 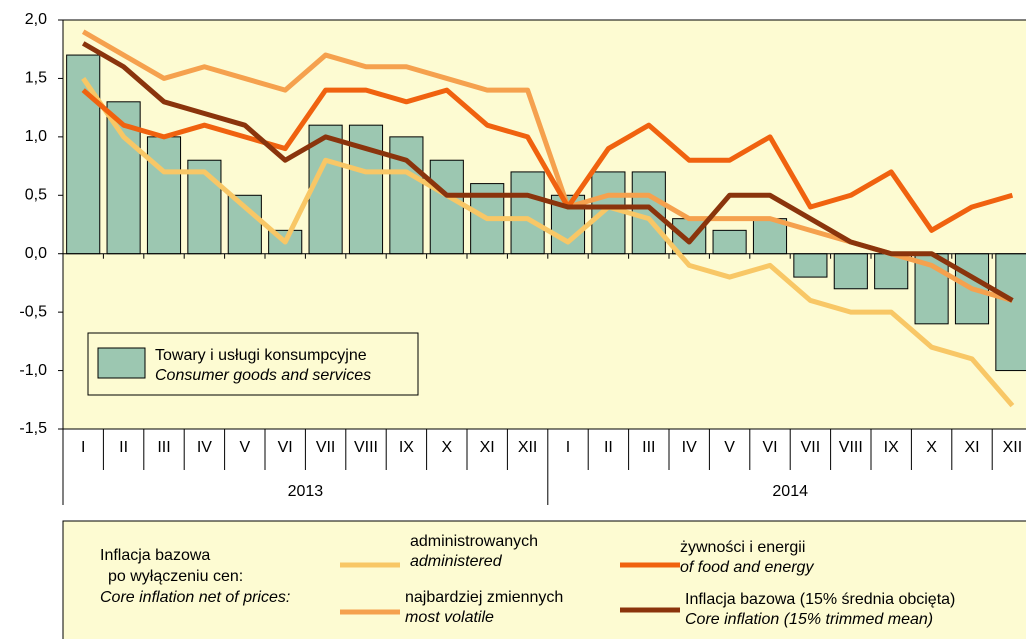 What do you see at coordinates (33, 428) in the screenshot?
I see `y-tick-label: -1,5` at bounding box center [33, 428].